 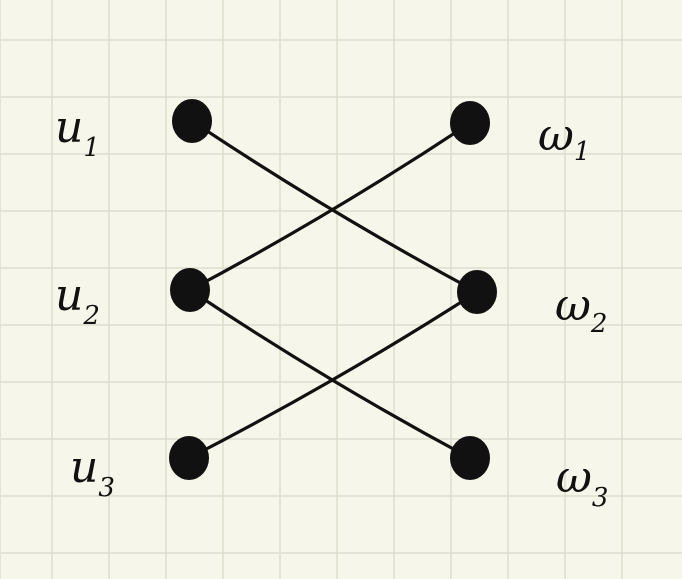 I want to click on edge-u2-w3, so click(x=330, y=374).